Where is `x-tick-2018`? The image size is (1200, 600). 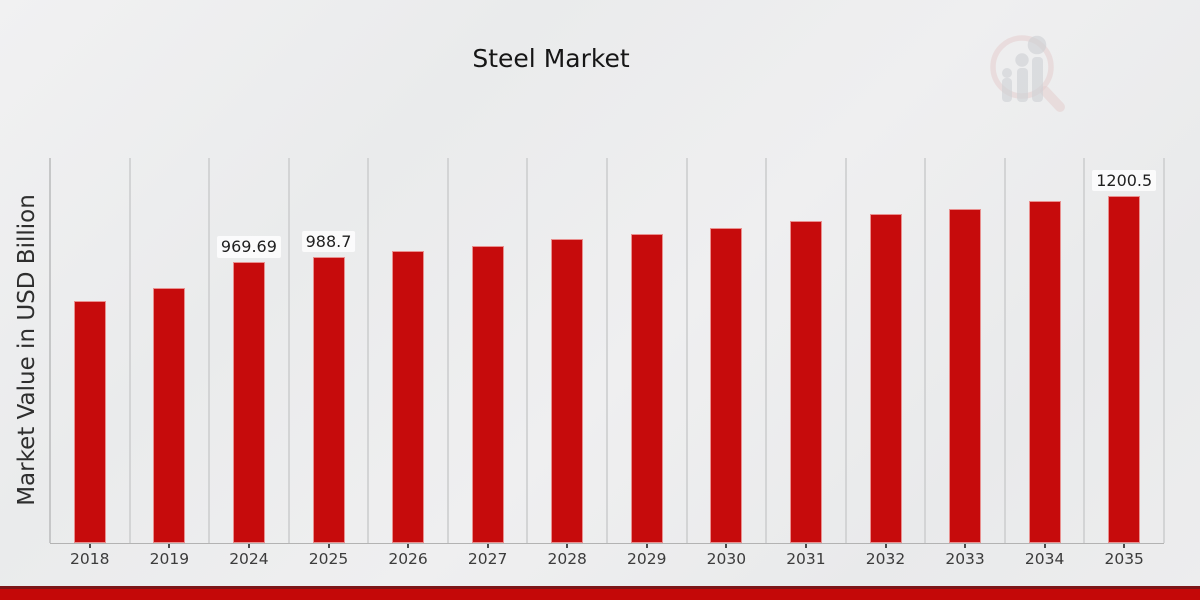
x-tick-2018 is located at coordinates (89, 546).